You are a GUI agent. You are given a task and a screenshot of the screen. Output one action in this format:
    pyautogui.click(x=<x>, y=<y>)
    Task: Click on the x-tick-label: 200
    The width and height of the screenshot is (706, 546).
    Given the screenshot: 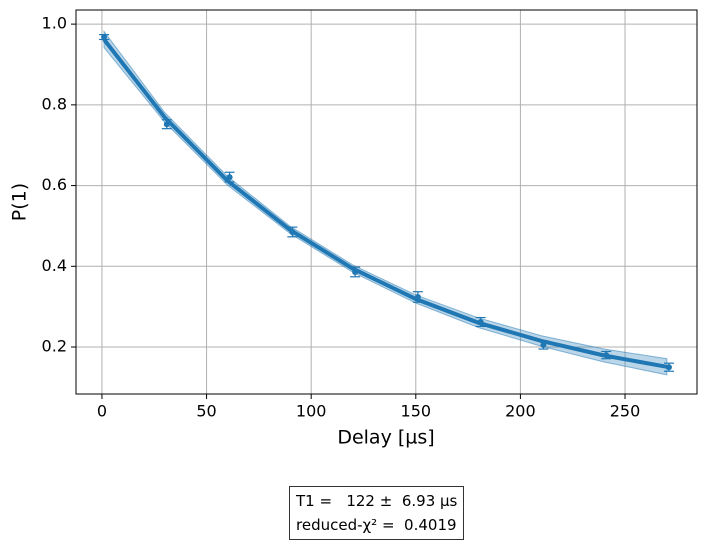 What is the action you would take?
    pyautogui.click(x=520, y=411)
    